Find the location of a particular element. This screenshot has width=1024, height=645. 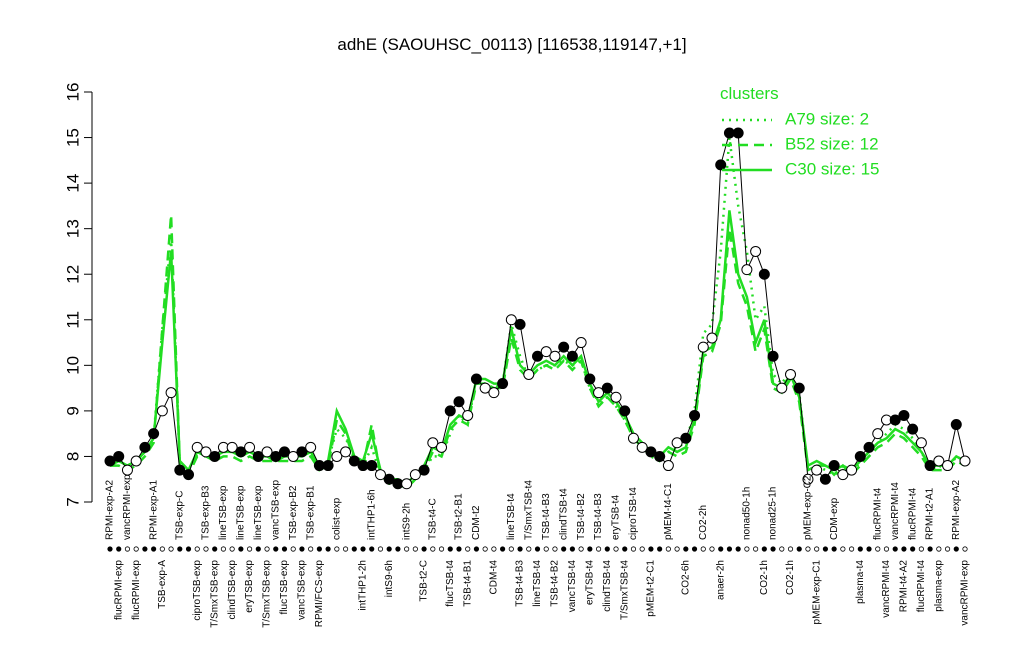

y-tick-label: 7 is located at coordinates (72, 501).